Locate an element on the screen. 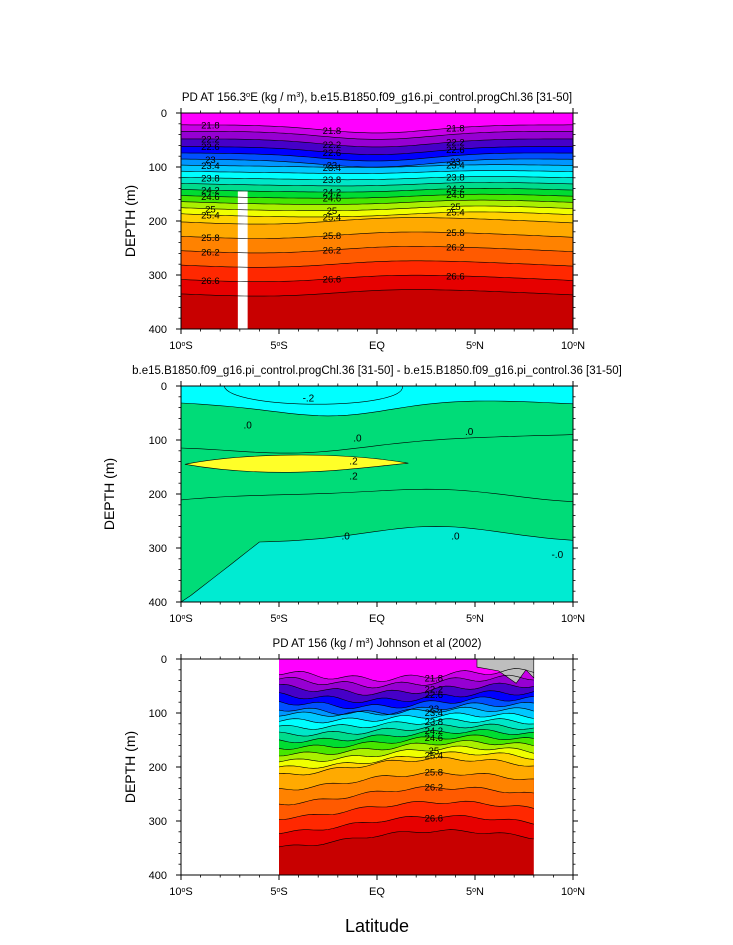  panel-3-field is located at coordinates (407, 767).